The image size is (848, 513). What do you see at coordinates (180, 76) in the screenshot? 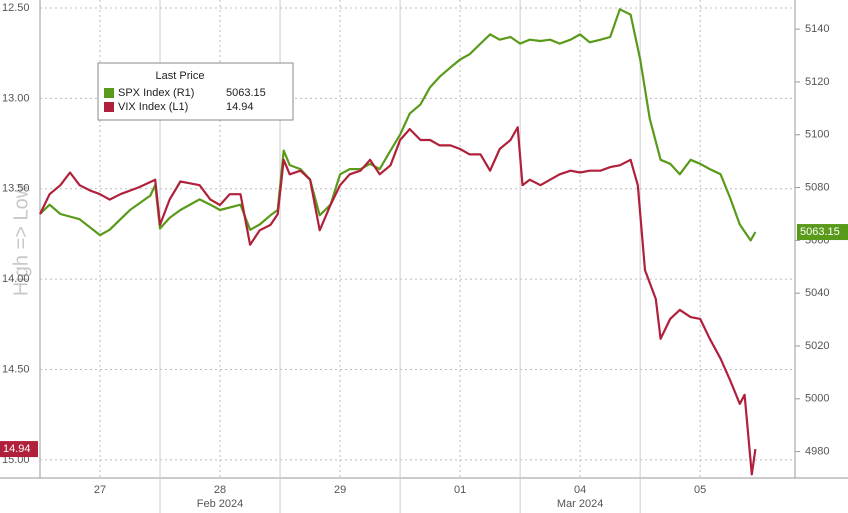
I see `legend-title: Last Price` at bounding box center [180, 76].